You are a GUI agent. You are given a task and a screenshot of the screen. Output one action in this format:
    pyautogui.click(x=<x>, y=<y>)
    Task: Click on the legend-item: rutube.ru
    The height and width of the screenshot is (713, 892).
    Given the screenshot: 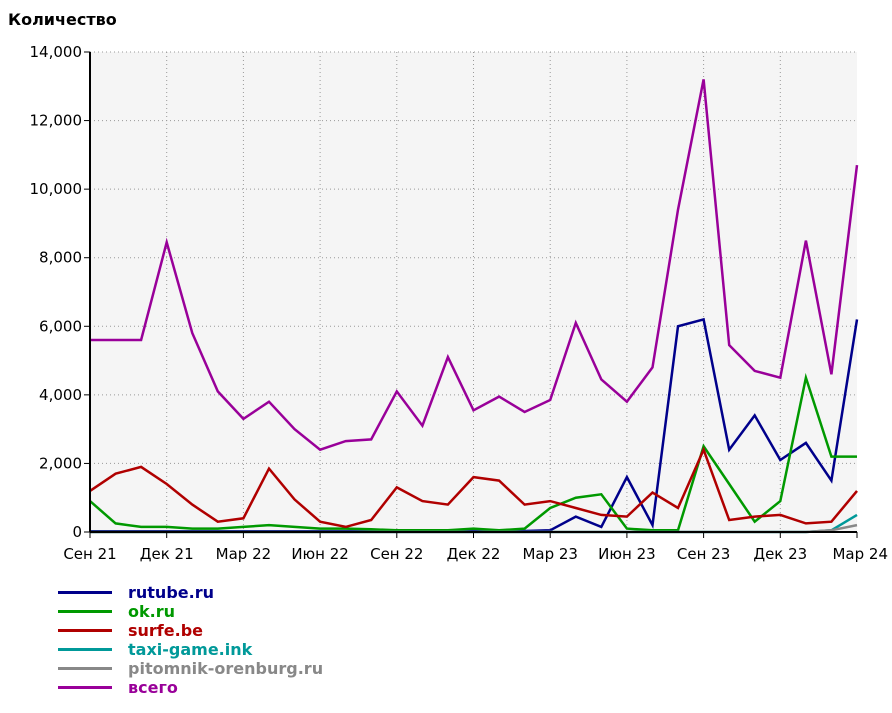 What is the action you would take?
    pyautogui.click(x=190, y=592)
    